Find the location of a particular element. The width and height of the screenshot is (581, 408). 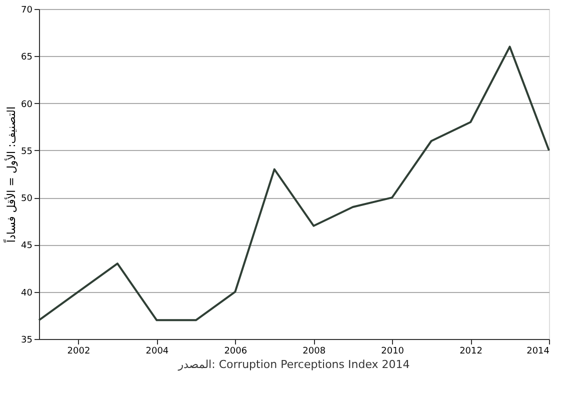

y-tick-label: 40 is located at coordinates (27, 293).